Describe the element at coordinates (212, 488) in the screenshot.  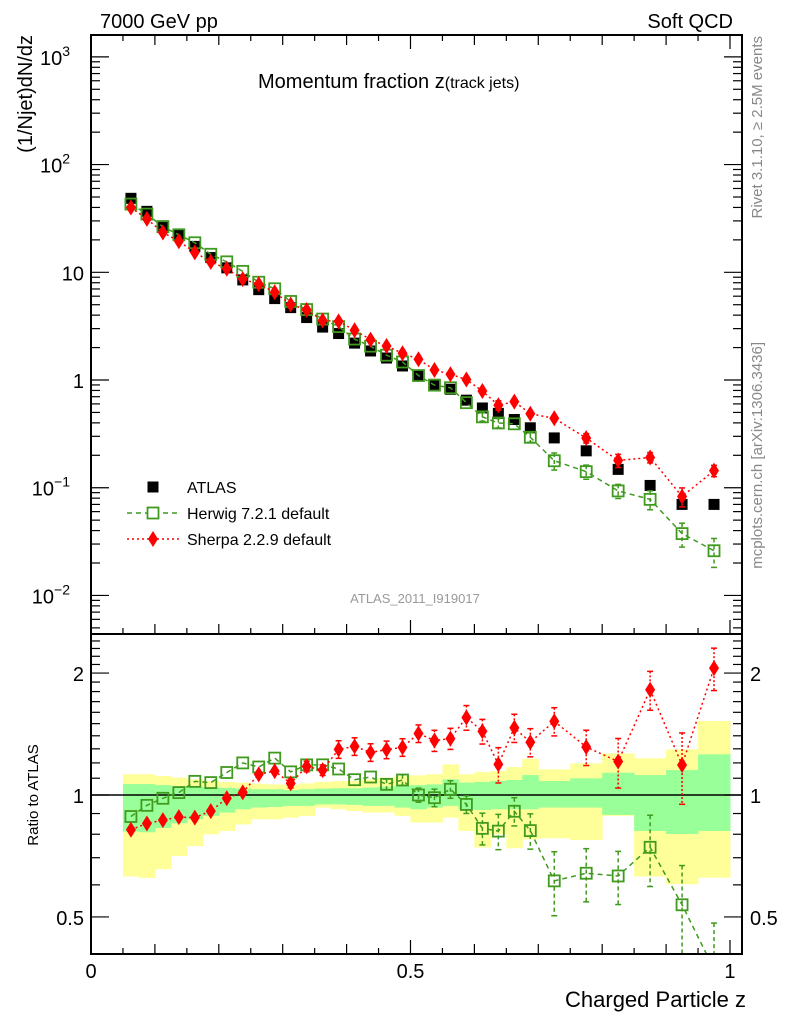
I see `legend-label: ATLAS` at that location.